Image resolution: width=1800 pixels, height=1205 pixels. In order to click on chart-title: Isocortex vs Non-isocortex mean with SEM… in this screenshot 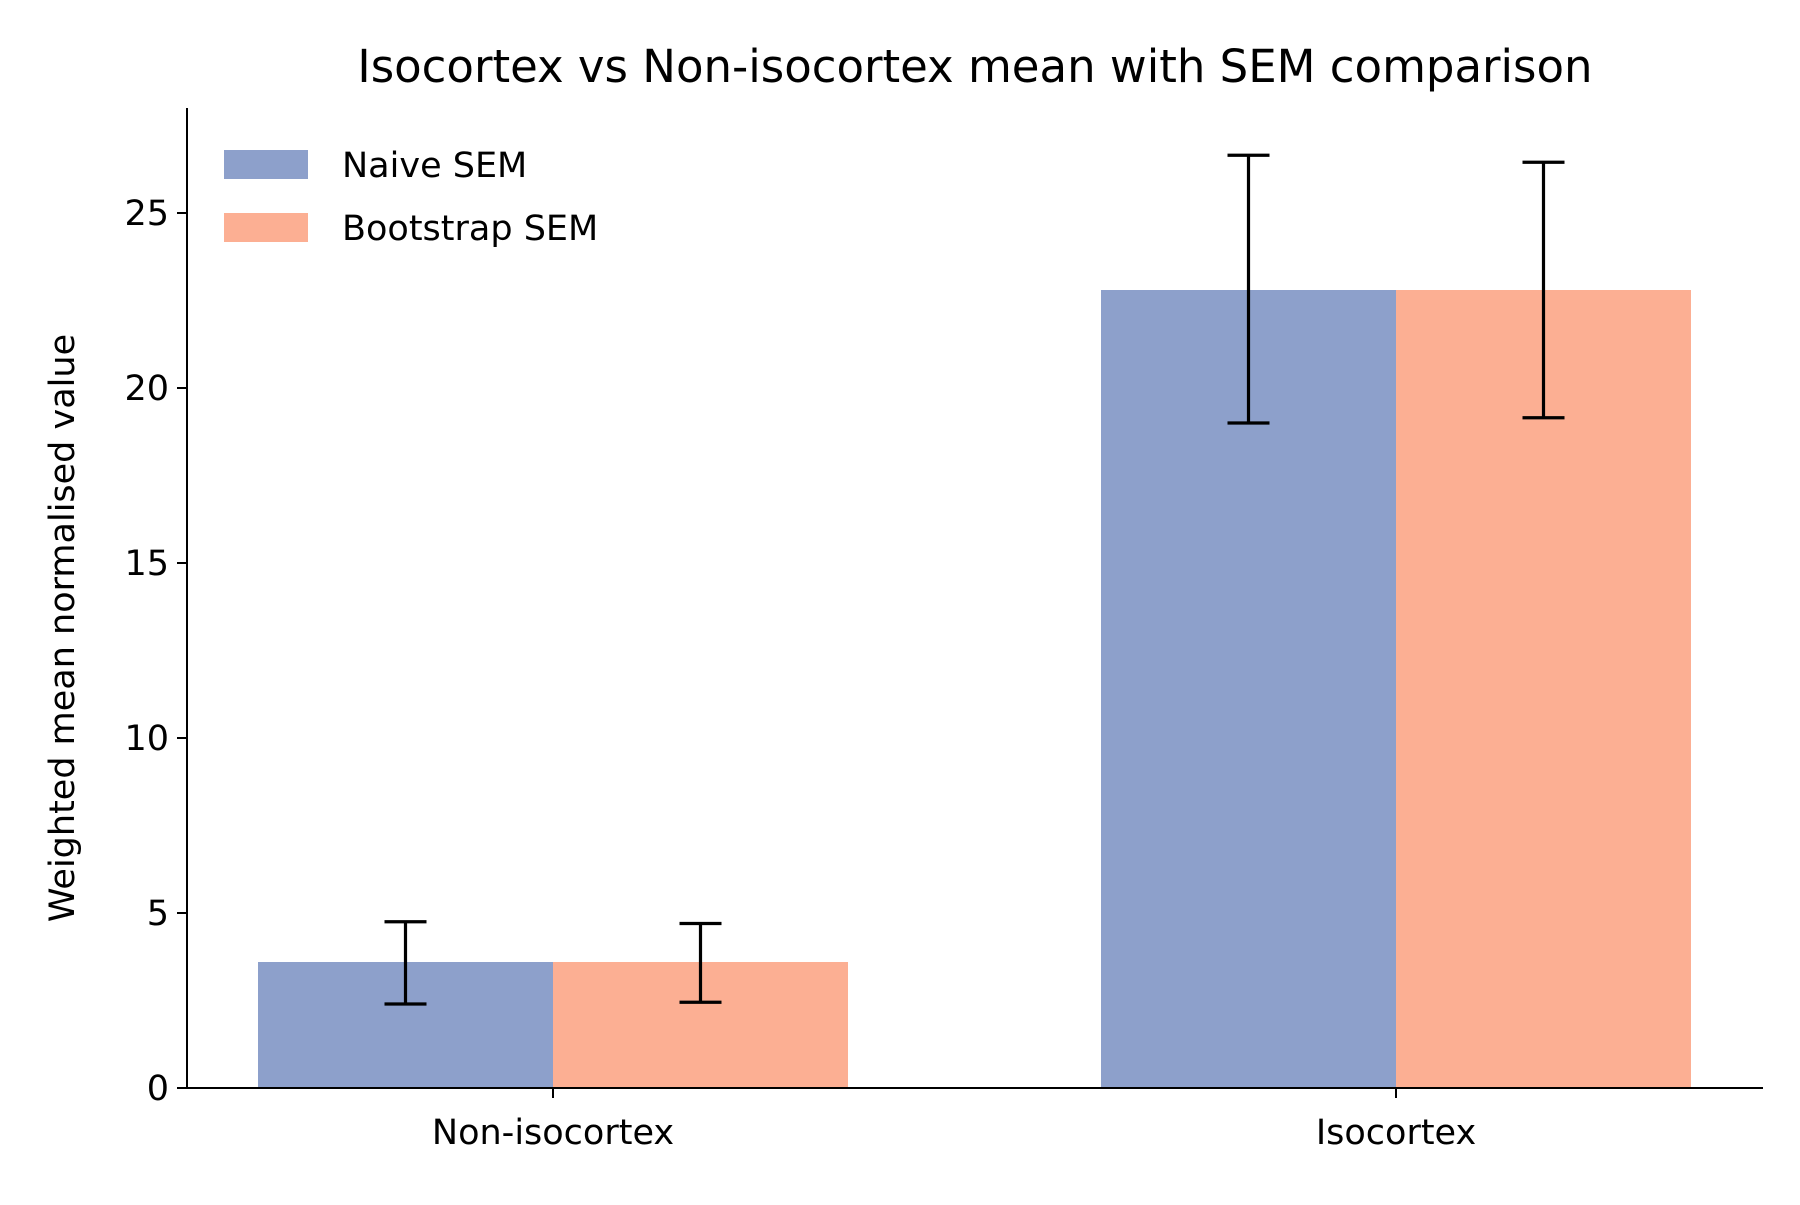, I will do `click(974, 66)`.